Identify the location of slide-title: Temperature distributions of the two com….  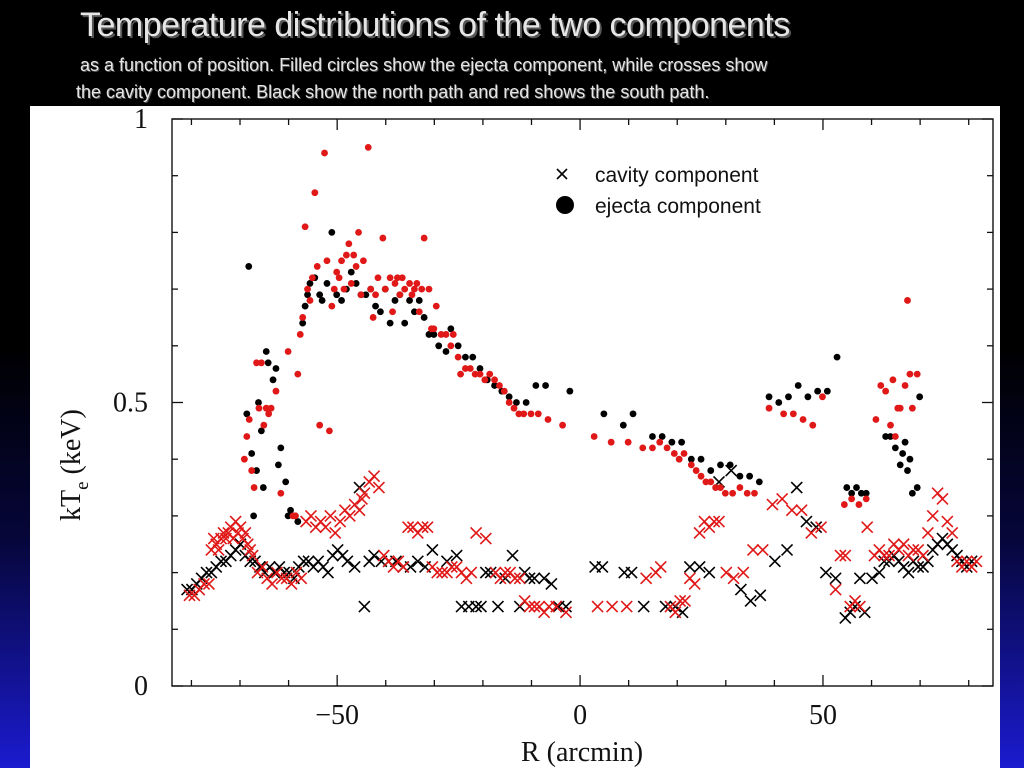
(435, 25).